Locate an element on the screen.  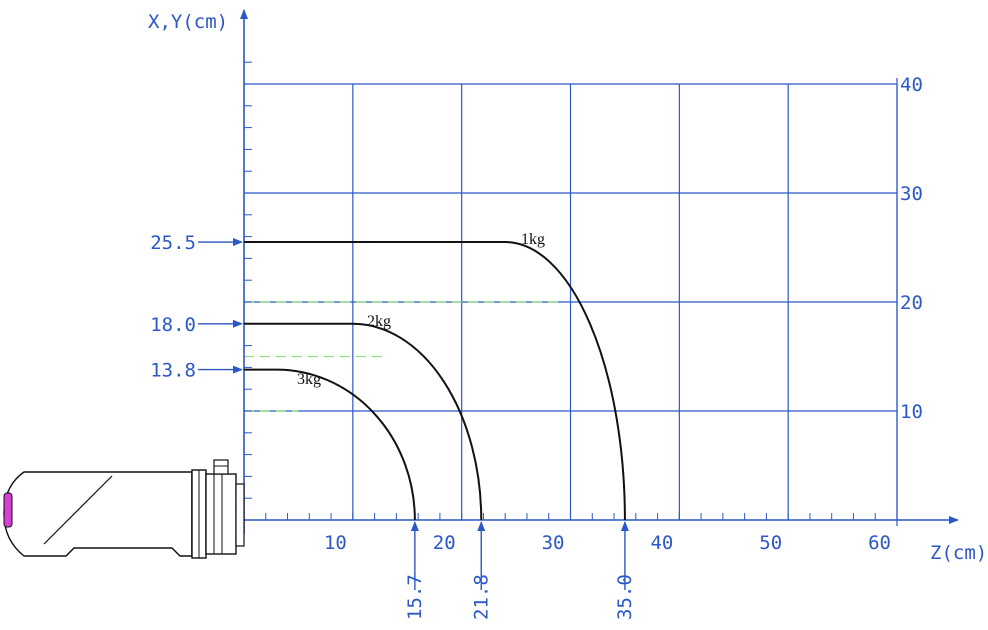
x-tick-label: 50 is located at coordinates (770, 543).